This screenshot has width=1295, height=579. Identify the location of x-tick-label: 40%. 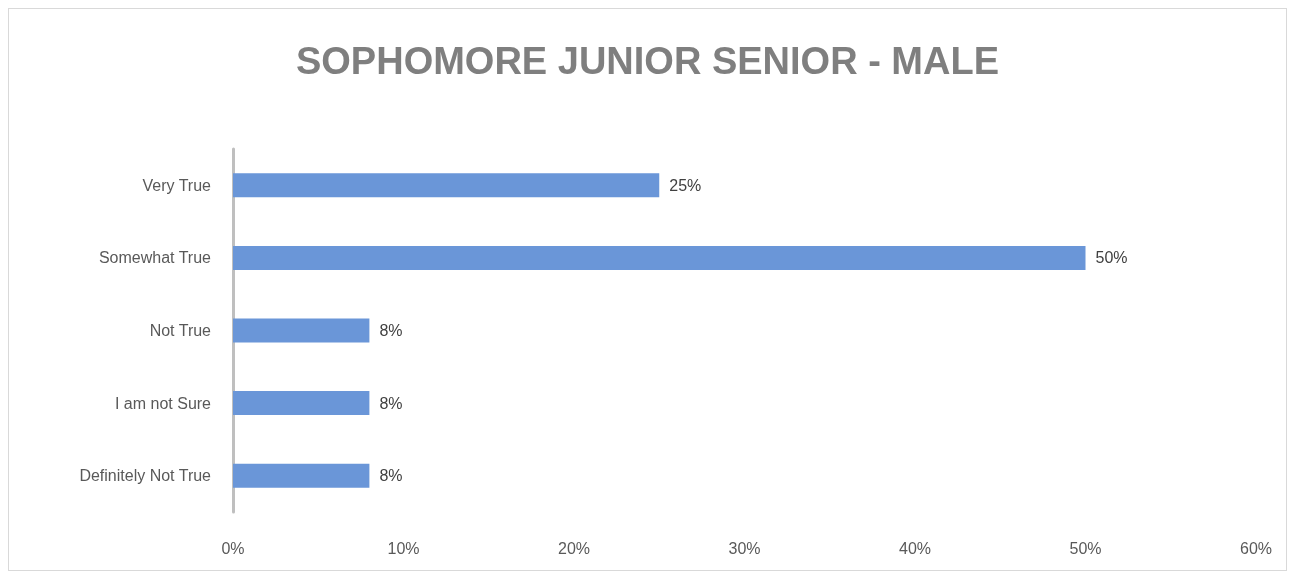
(915, 548).